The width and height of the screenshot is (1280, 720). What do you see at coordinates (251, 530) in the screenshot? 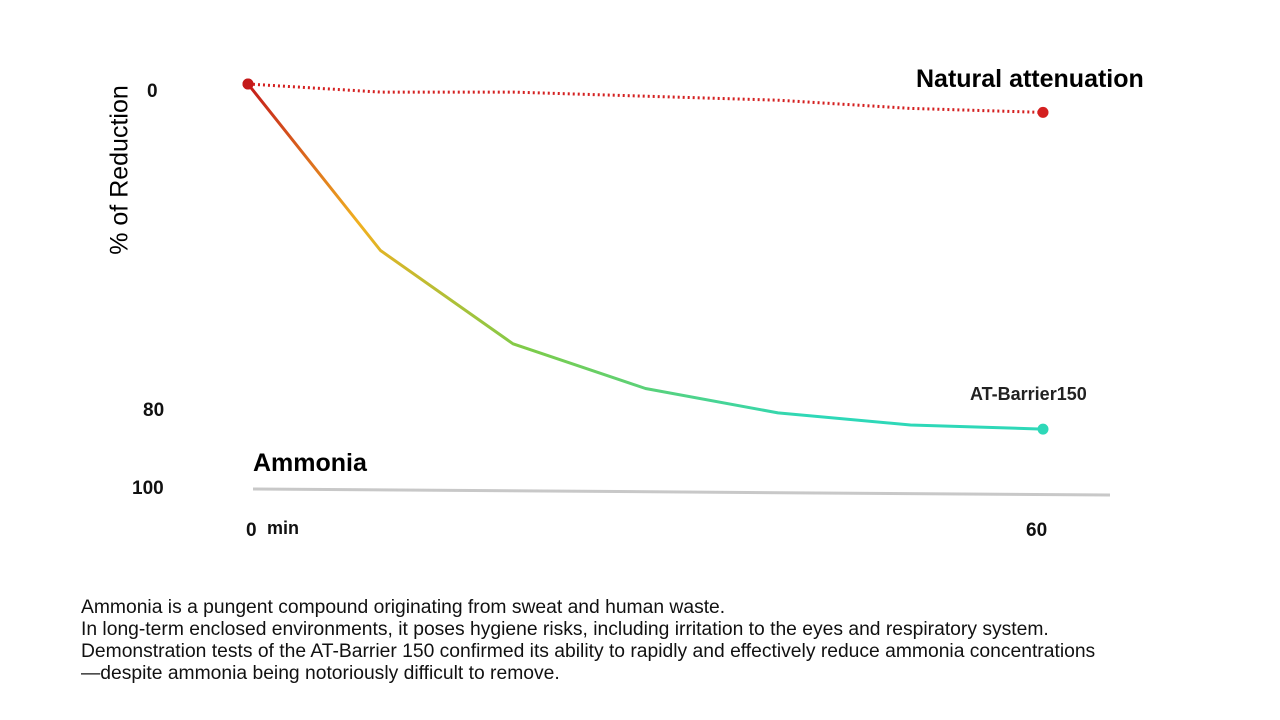
I see `x-tick-0: 0` at bounding box center [251, 530].